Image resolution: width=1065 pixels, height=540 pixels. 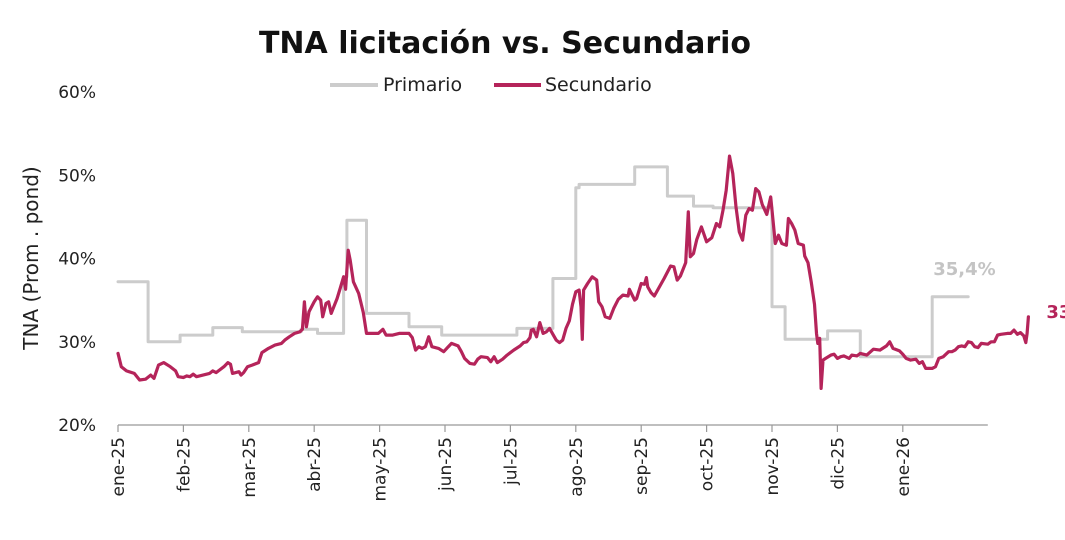 What do you see at coordinates (446, 464) in the screenshot?
I see `x-tick-label: jun-25` at bounding box center [446, 464].